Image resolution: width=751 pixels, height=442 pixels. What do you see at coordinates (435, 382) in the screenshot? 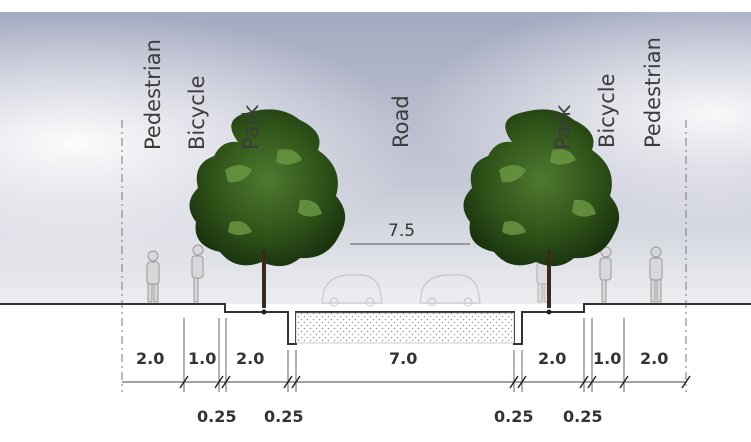
I see `dimension-slashes` at bounding box center [435, 382].